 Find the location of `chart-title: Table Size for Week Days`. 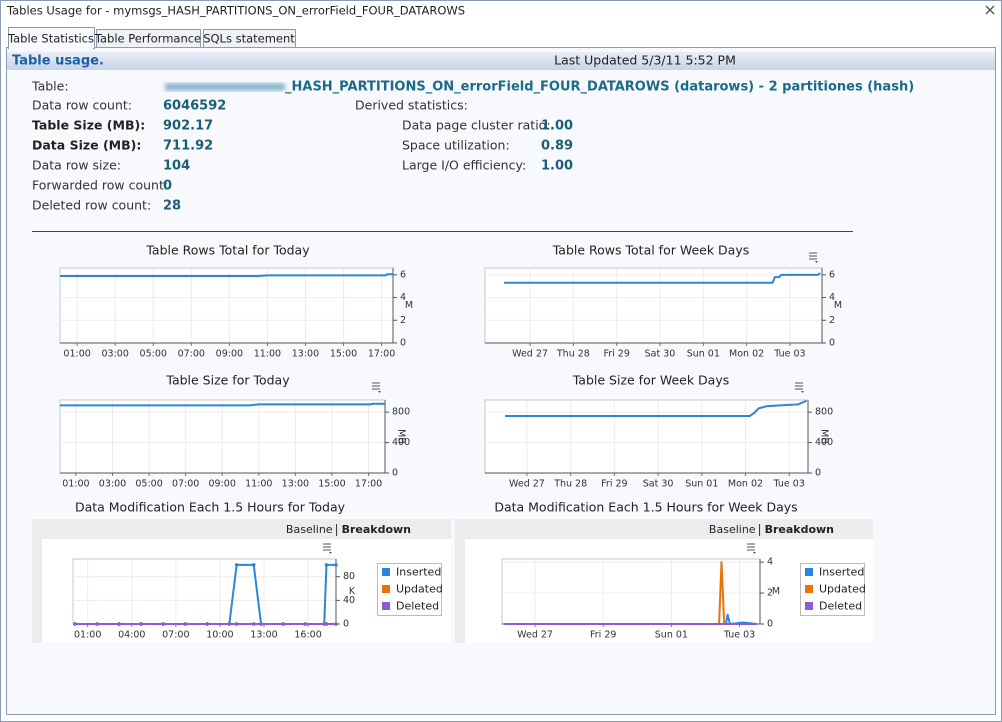

chart-title: Table Size for Week Days is located at coordinates (651, 380).